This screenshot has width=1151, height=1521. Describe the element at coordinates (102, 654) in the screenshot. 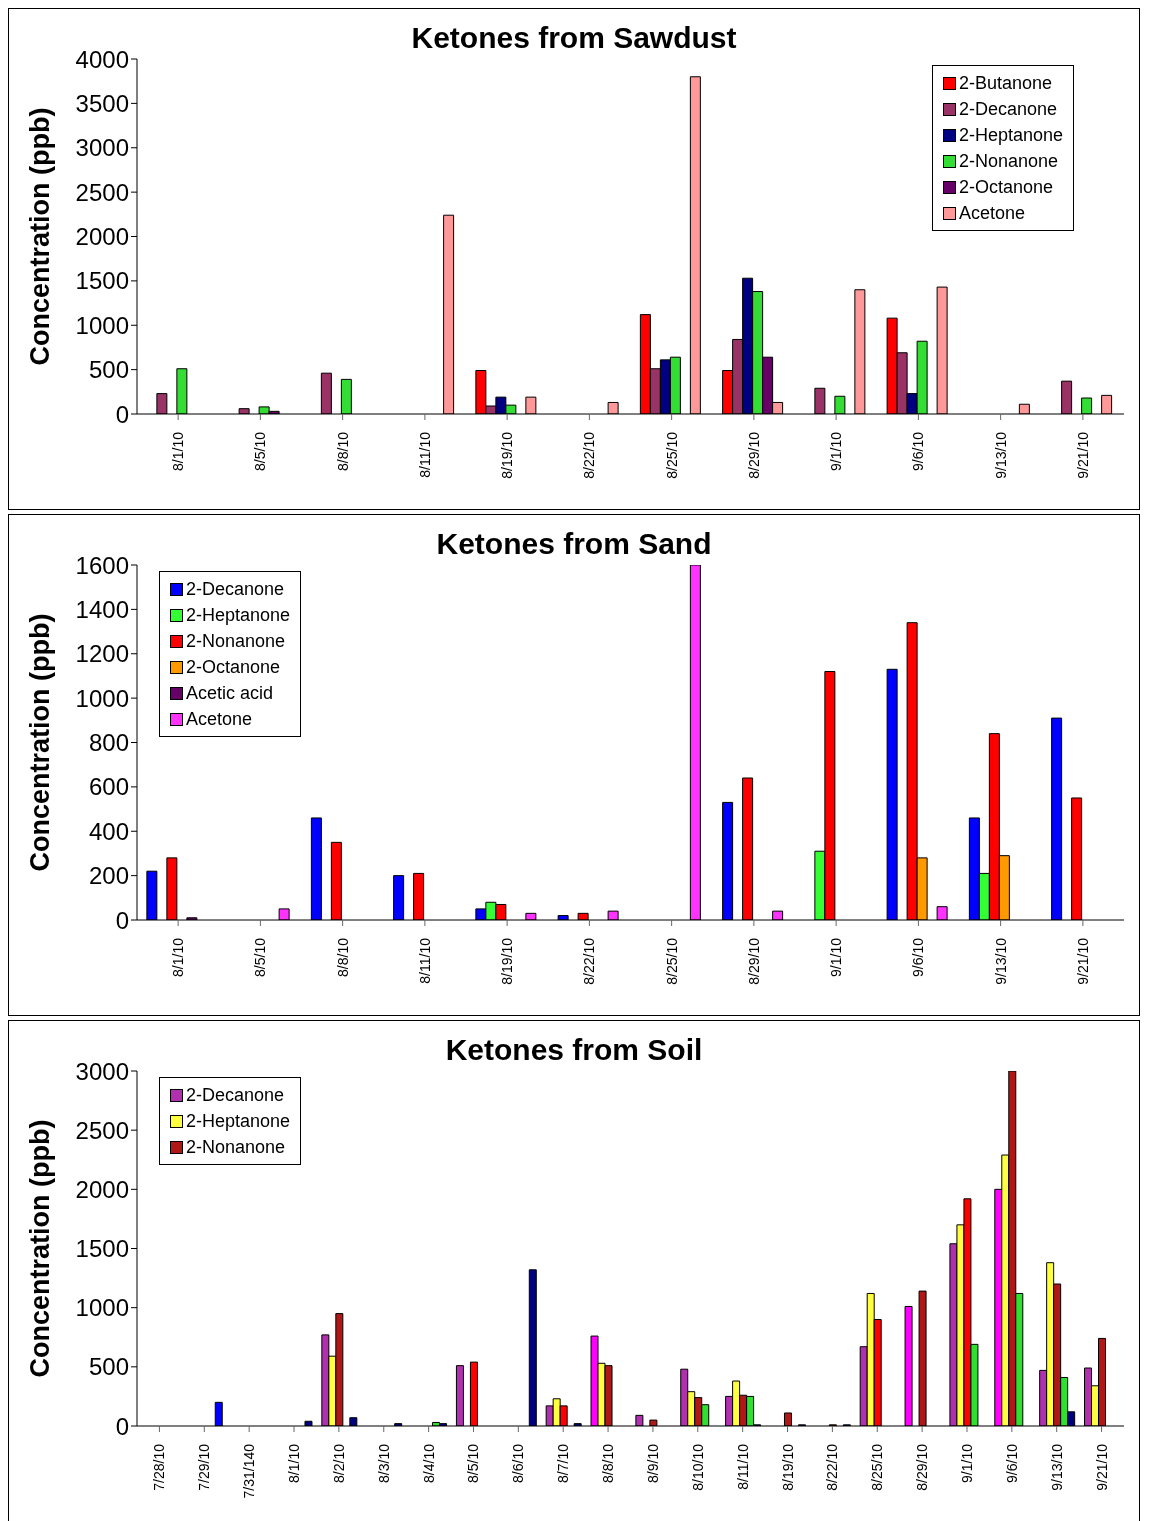

I see `y-tick-label: 1200` at that location.